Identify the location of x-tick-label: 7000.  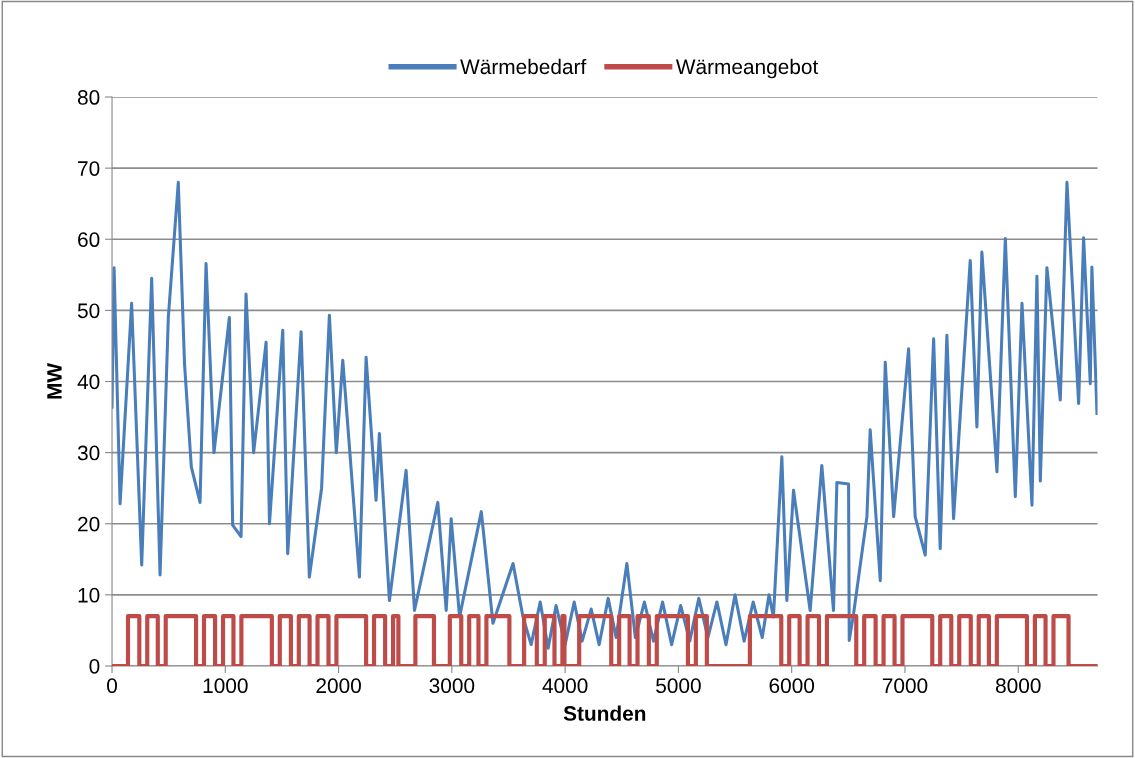
(905, 686).